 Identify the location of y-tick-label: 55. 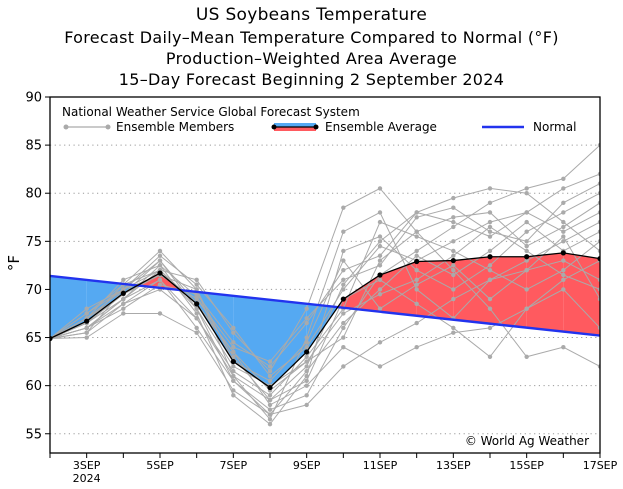
(33, 434).